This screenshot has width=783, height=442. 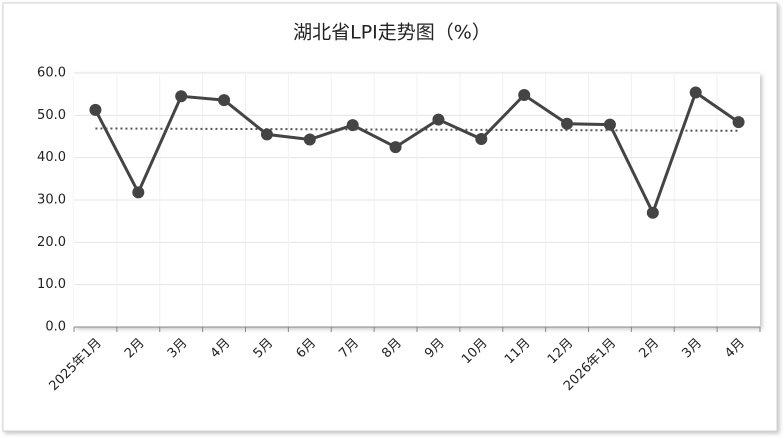 I want to click on y-tick-label: 0.0, so click(x=55, y=327).